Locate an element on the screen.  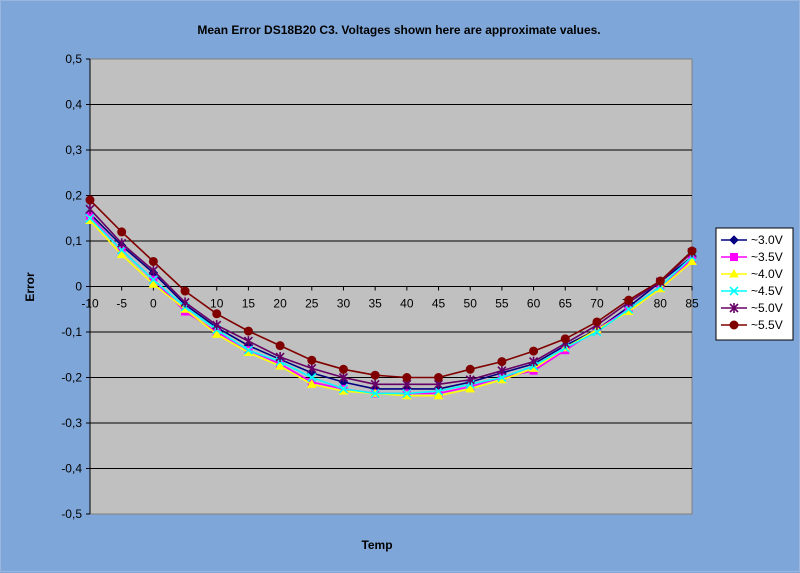
y-tick-label: -0,5 is located at coordinates (71, 514).